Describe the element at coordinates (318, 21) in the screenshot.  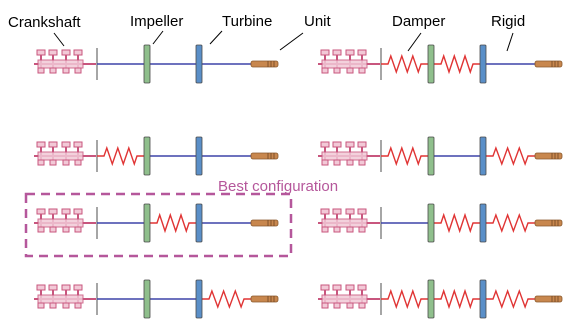
I see `unit-label: Unit` at that location.